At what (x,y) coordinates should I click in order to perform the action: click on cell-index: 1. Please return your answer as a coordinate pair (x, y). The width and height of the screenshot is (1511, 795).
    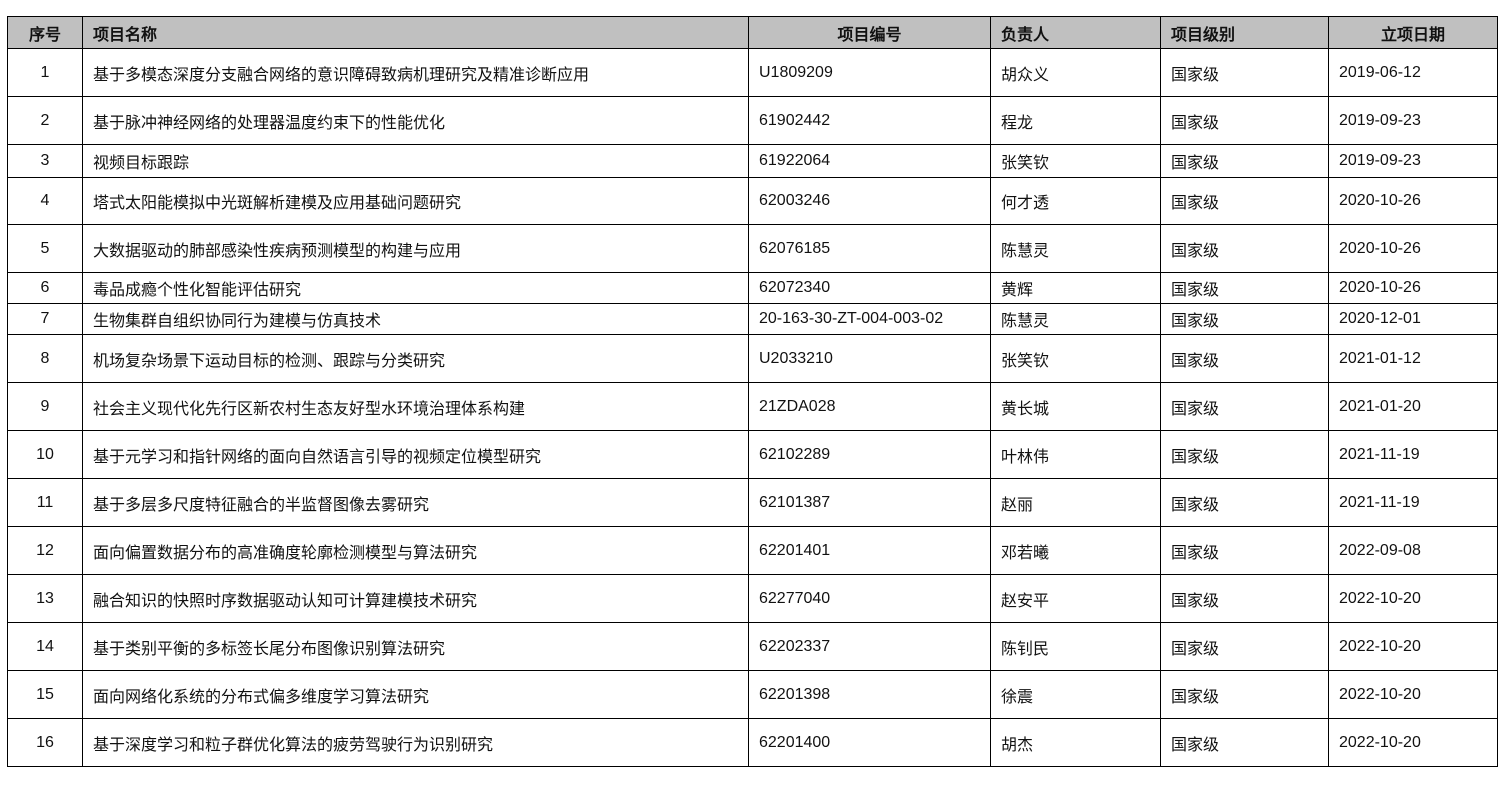
    Looking at the image, I should click on (45, 72).